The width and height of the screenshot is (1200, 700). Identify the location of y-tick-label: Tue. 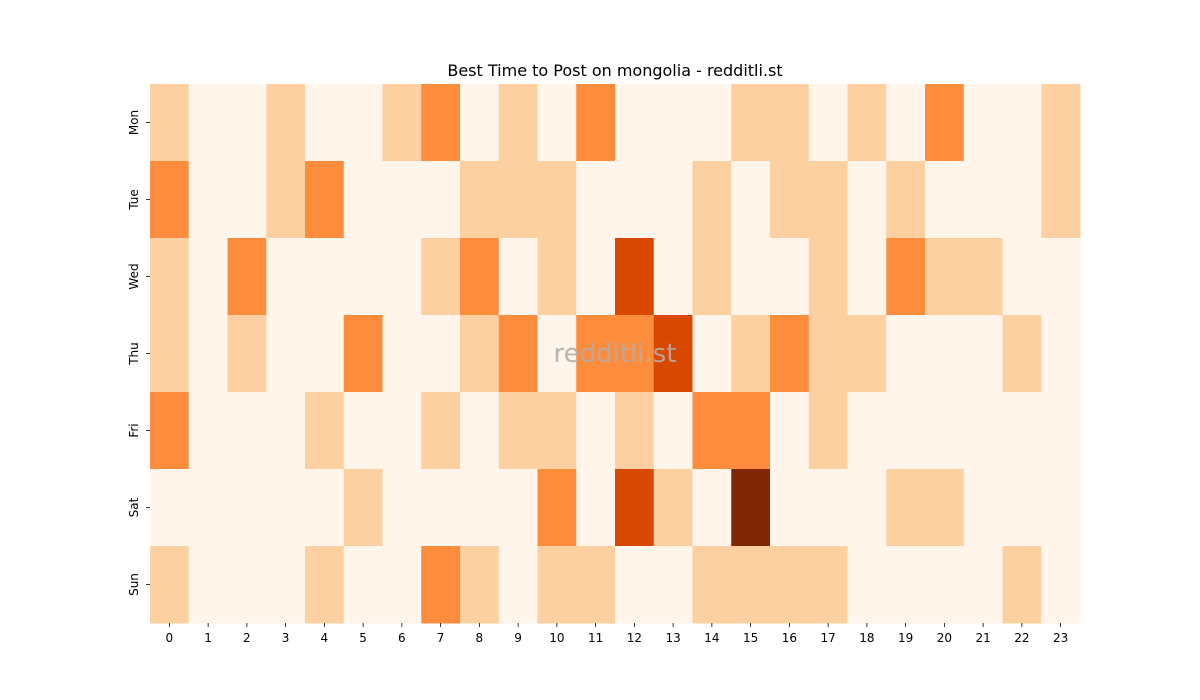
(134, 200).